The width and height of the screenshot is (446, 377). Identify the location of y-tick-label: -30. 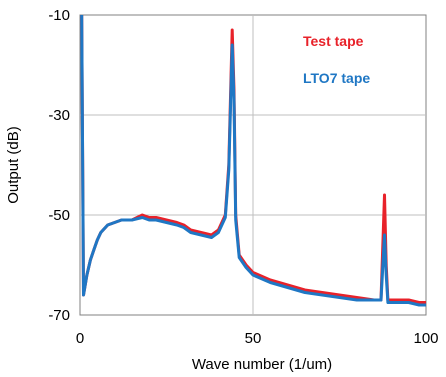
(59, 115).